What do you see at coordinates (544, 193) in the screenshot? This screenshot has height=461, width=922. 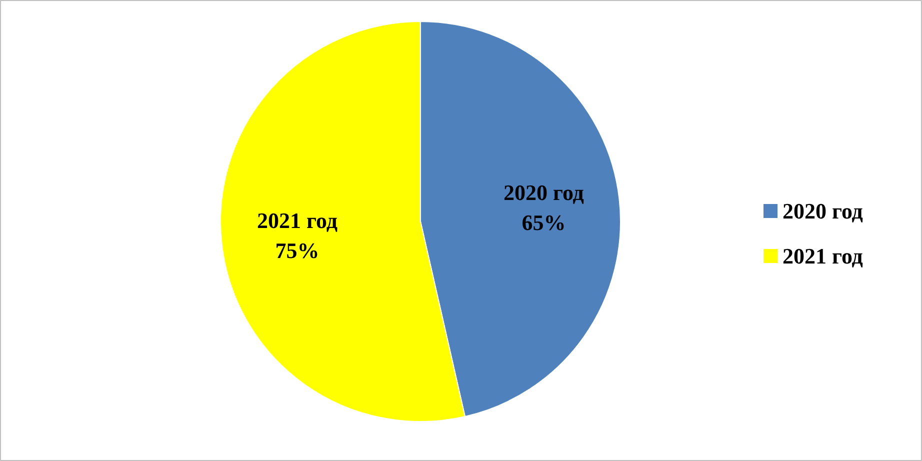 I see `slice-label: 2020 год` at bounding box center [544, 193].